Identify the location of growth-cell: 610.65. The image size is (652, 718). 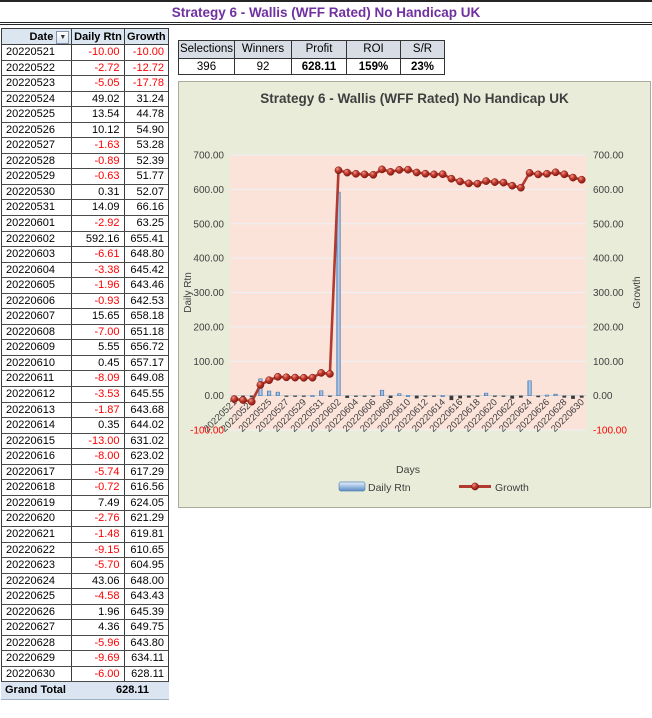
(145, 550).